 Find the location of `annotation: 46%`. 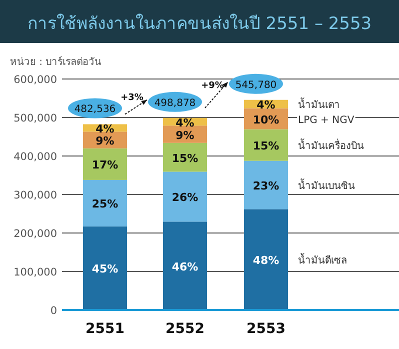

annotation: 46% is located at coordinates (185, 267).